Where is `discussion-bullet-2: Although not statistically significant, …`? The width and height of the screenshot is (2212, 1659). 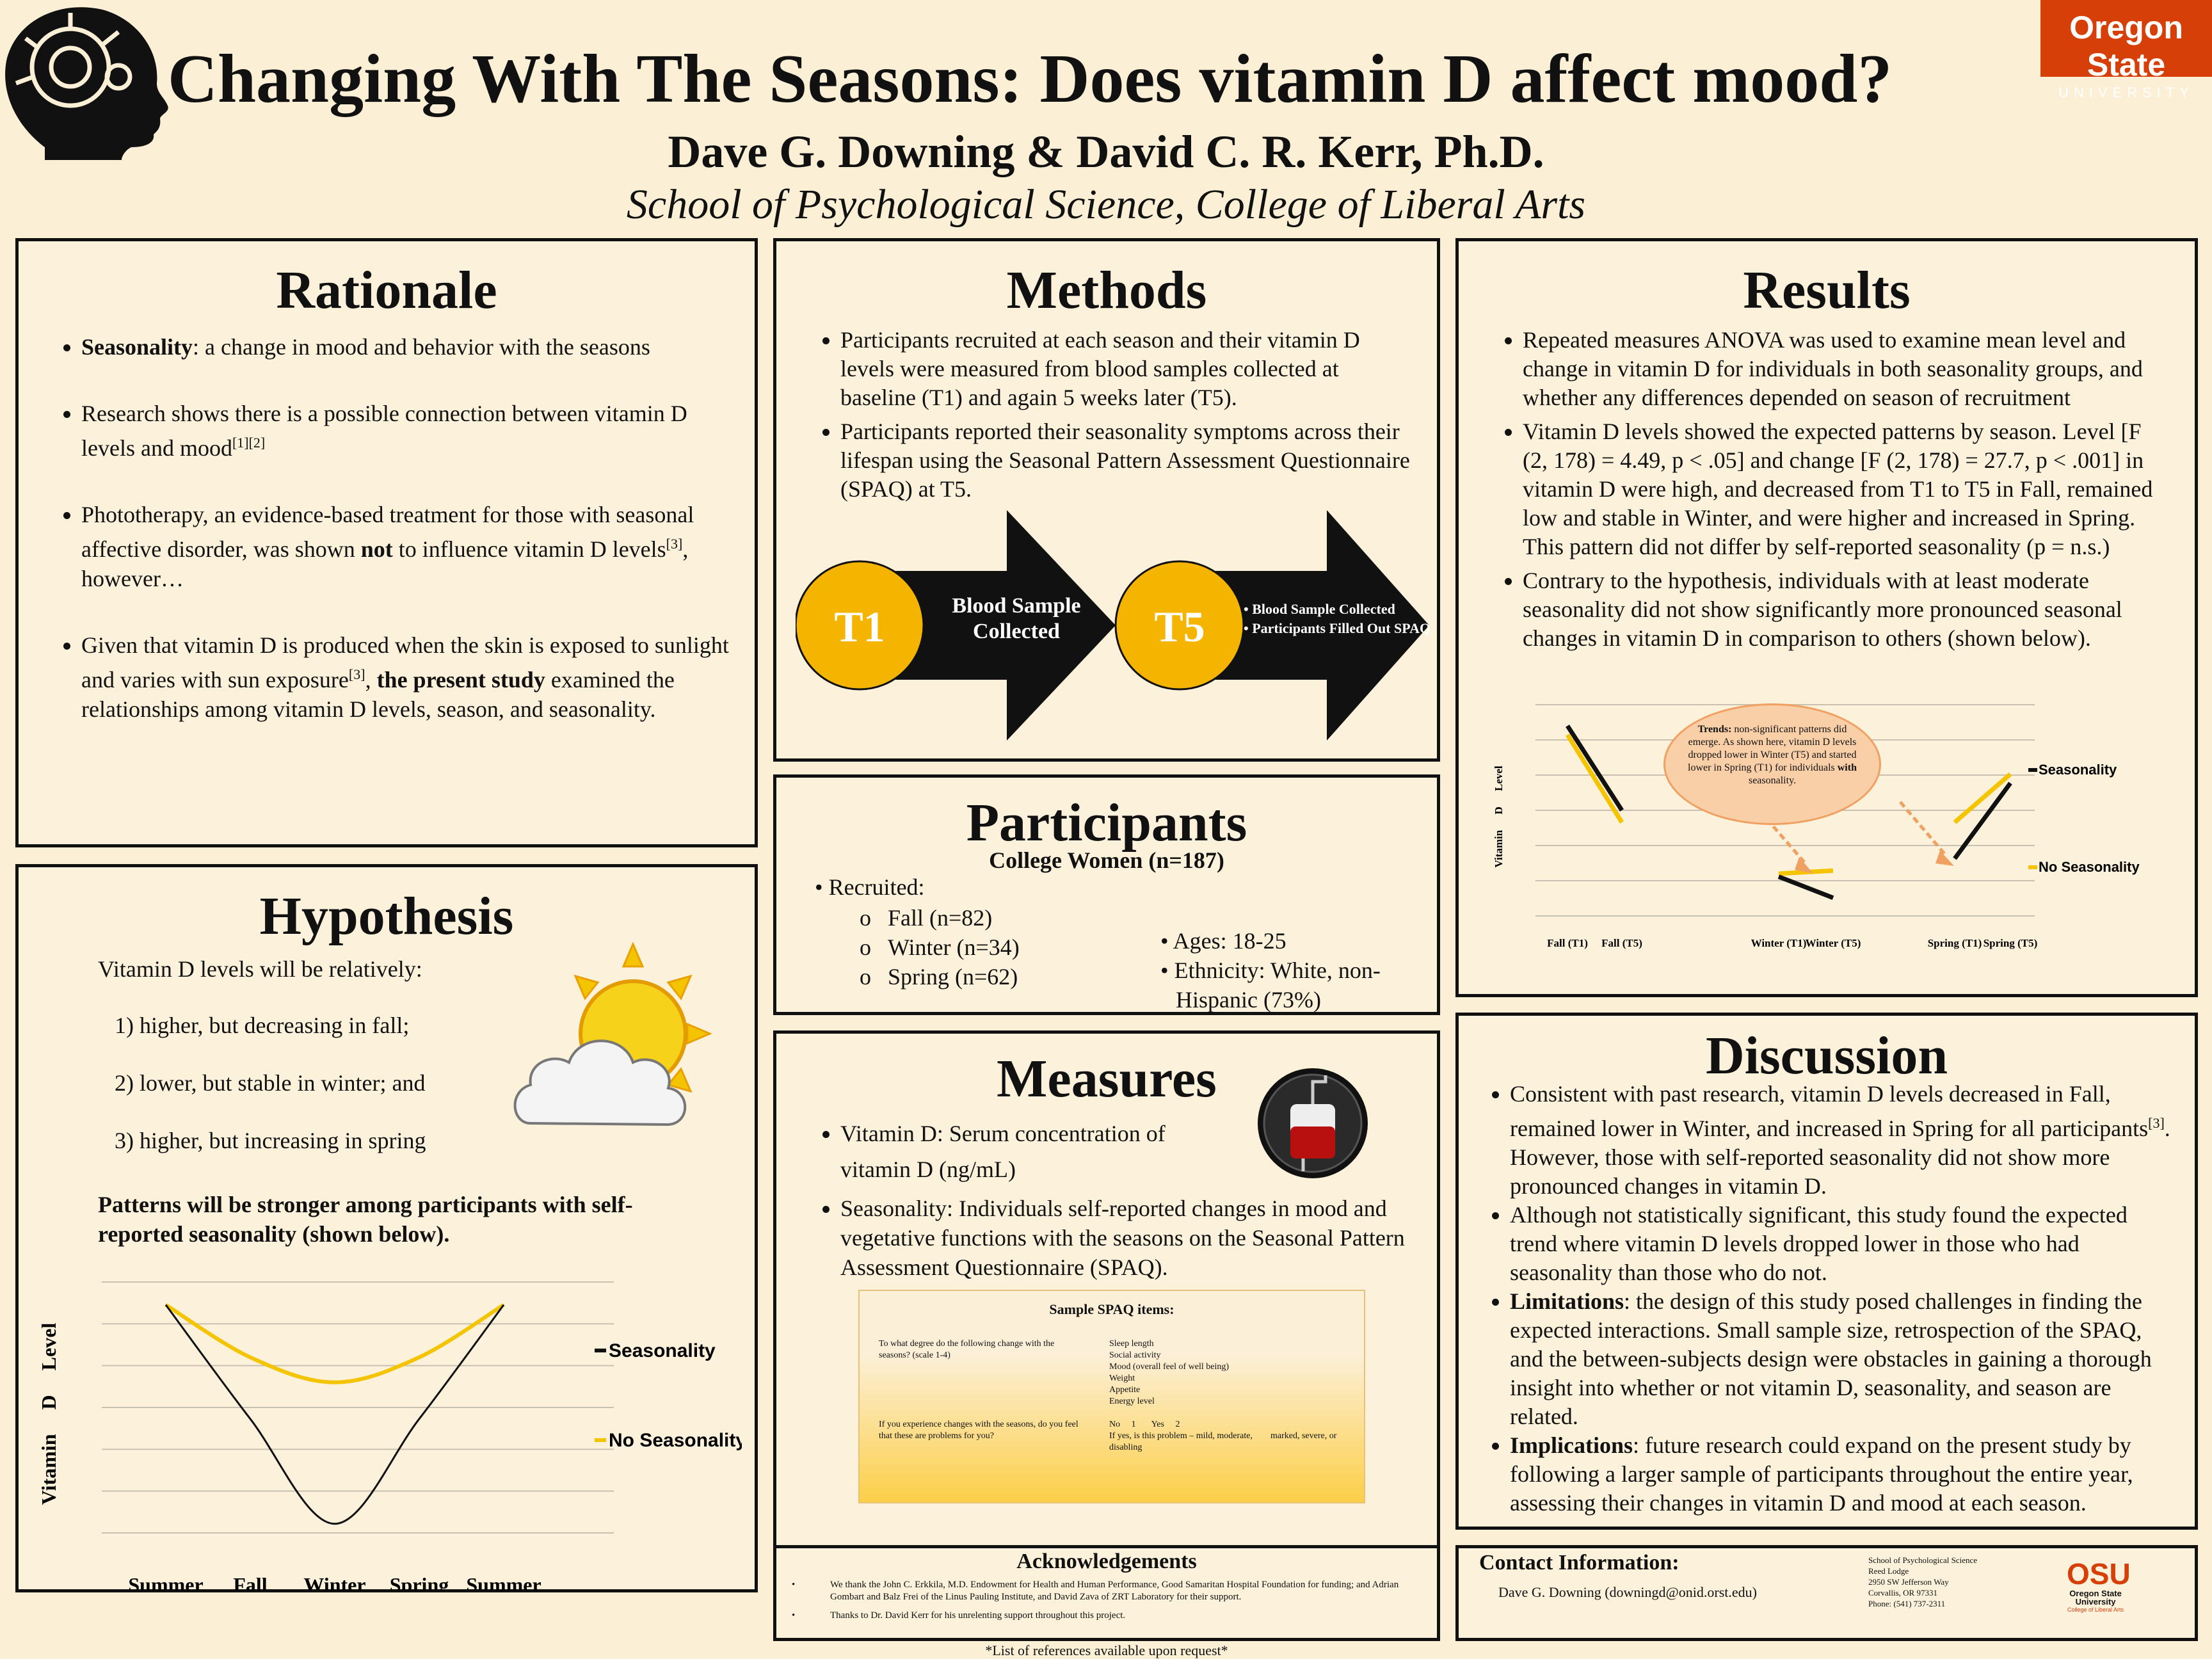 discussion-bullet-2: Although not statistically significant, … is located at coordinates (1843, 1244).